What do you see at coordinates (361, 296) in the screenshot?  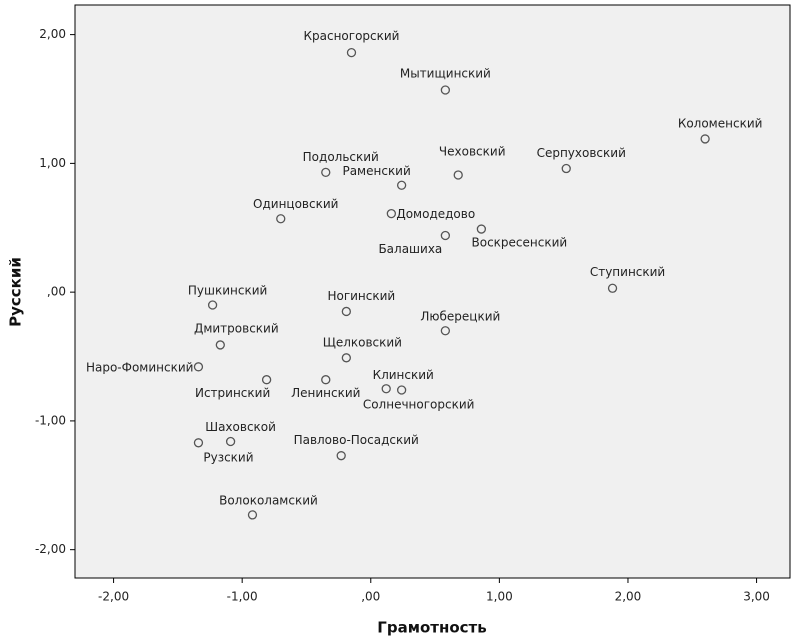 I see `point-label: Ногинский` at bounding box center [361, 296].